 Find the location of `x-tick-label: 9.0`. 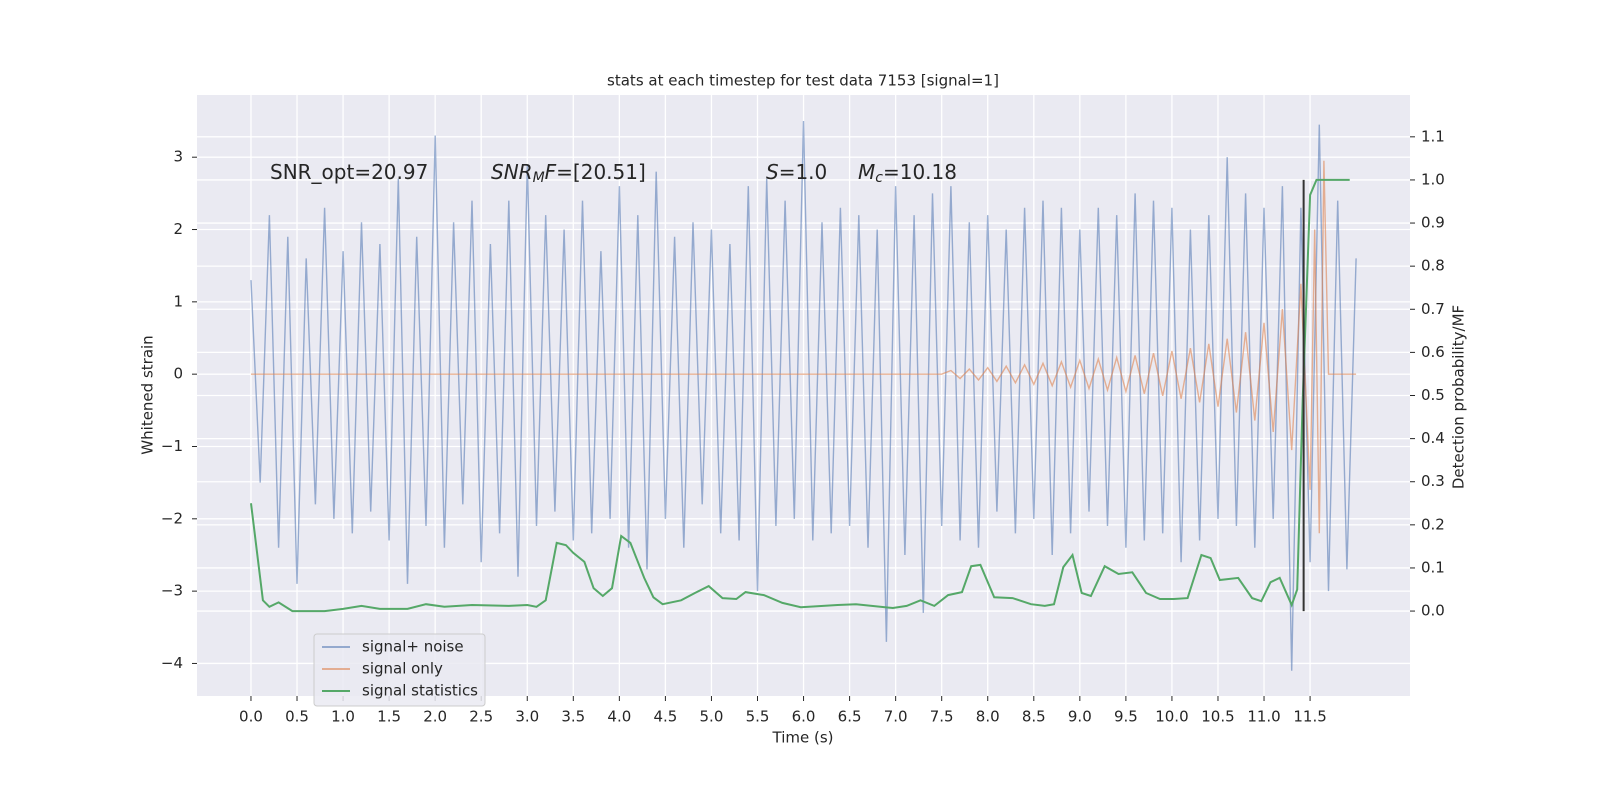

x-tick-label: 9.0 is located at coordinates (1080, 717).